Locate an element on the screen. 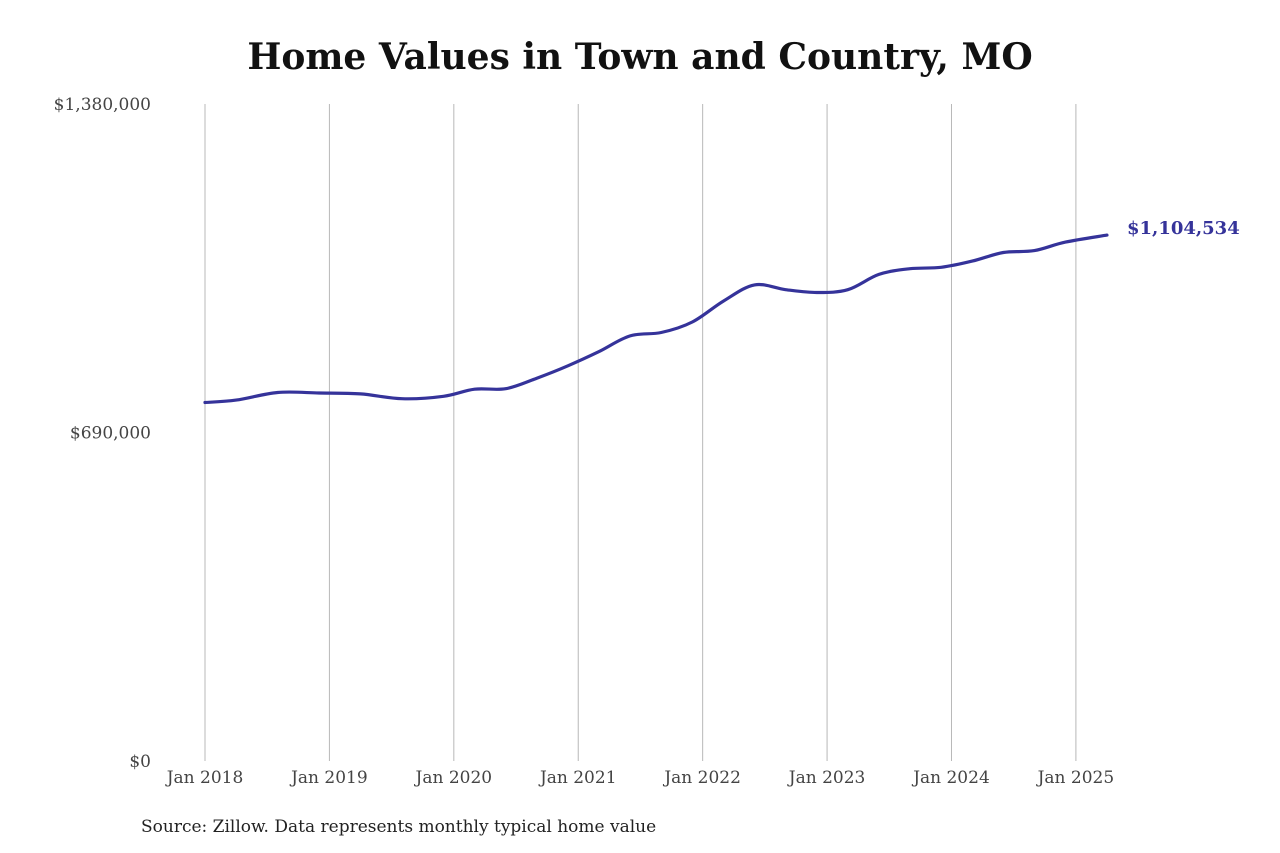  y-axis-ticks: $0 $690,000 $1,380,000 is located at coordinates (102, 433).